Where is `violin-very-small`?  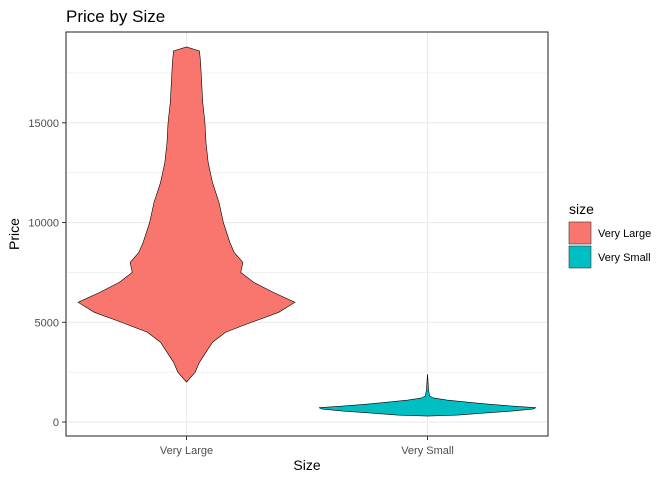 violin-very-small is located at coordinates (427, 395).